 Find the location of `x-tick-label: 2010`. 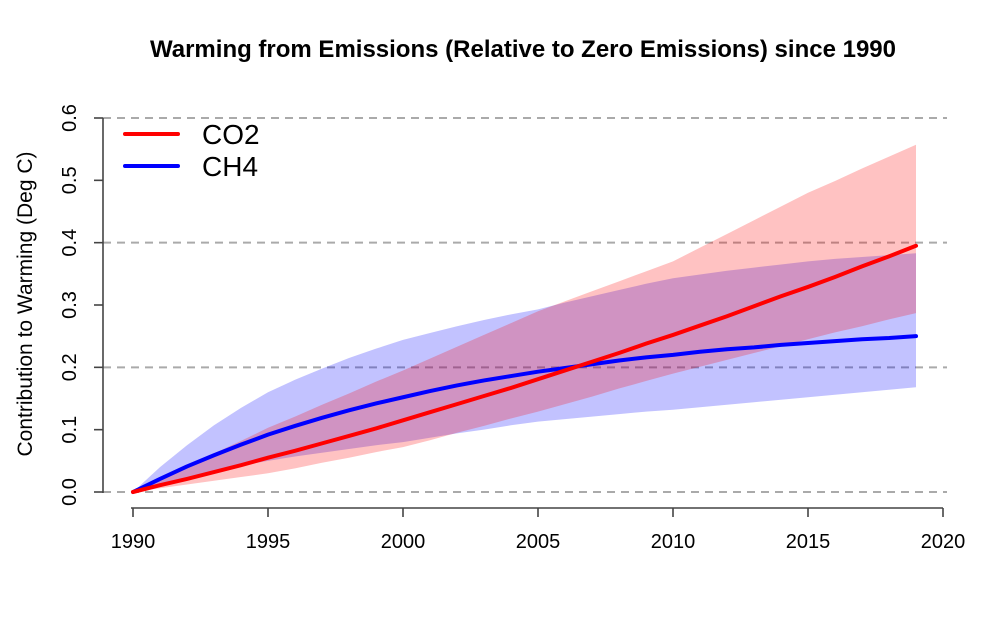

x-tick-label: 2010 is located at coordinates (673, 542).